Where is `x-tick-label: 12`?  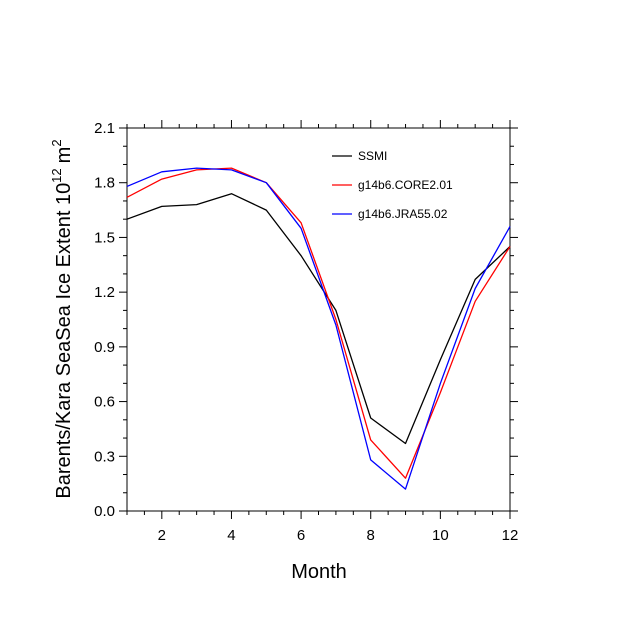 x-tick-label: 12 is located at coordinates (510, 535).